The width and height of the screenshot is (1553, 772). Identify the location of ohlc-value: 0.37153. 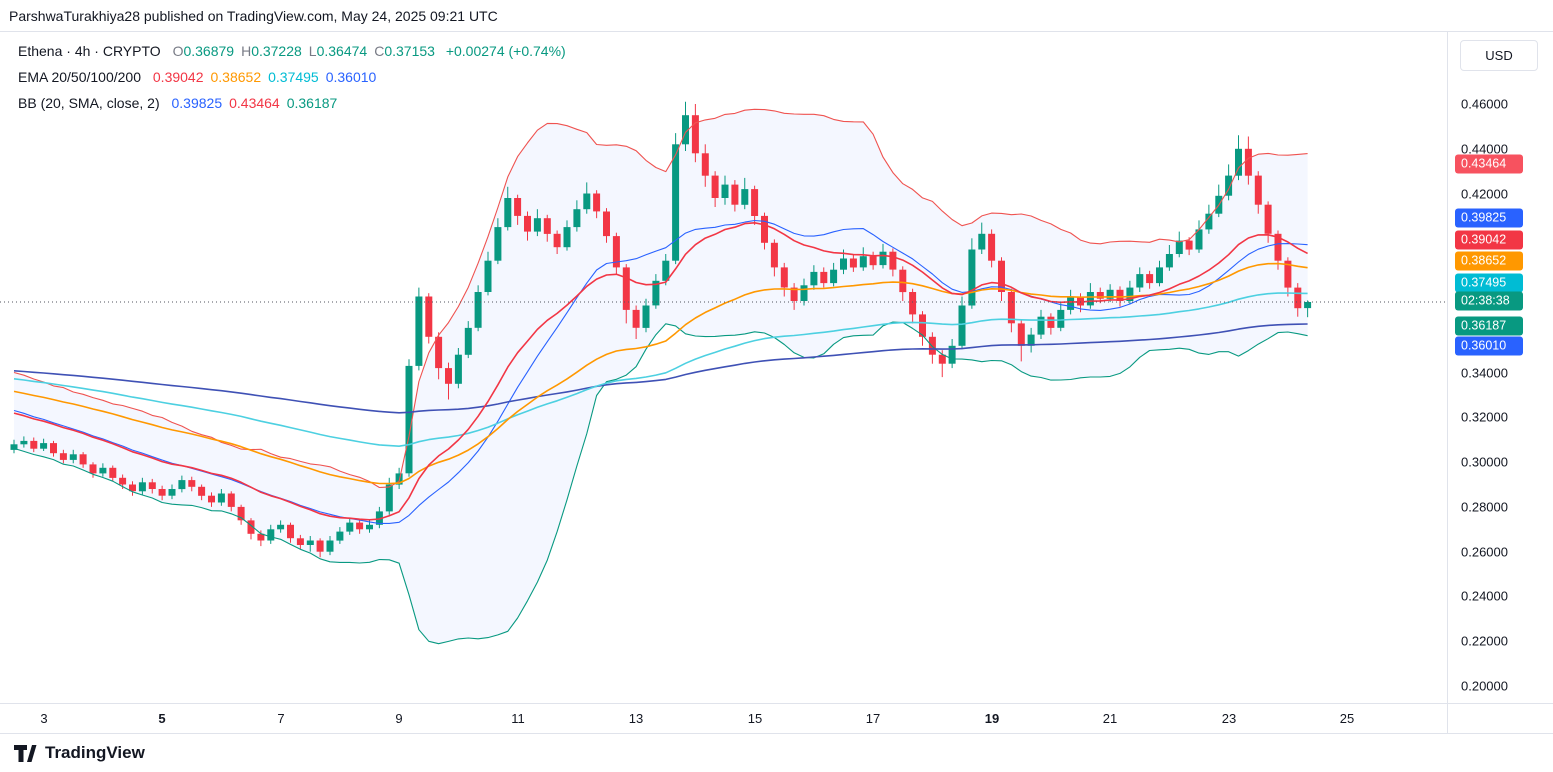
(409, 51).